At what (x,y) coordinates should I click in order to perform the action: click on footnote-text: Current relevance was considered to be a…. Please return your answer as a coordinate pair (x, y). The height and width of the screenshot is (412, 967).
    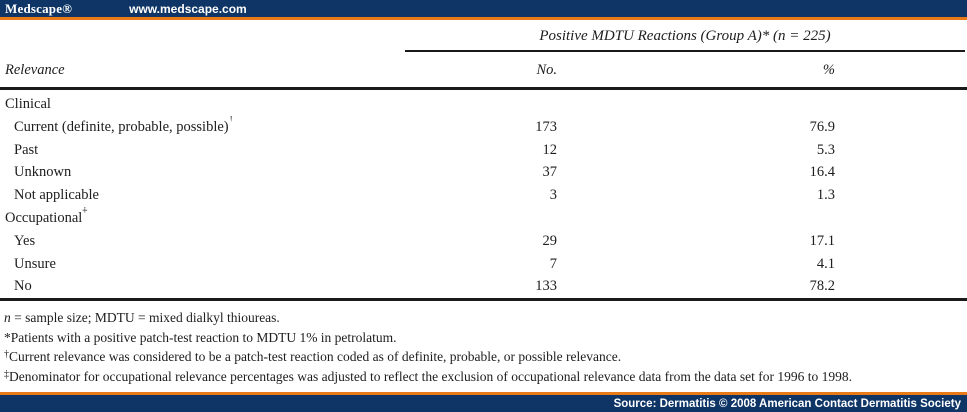
    Looking at the image, I should click on (315, 357).